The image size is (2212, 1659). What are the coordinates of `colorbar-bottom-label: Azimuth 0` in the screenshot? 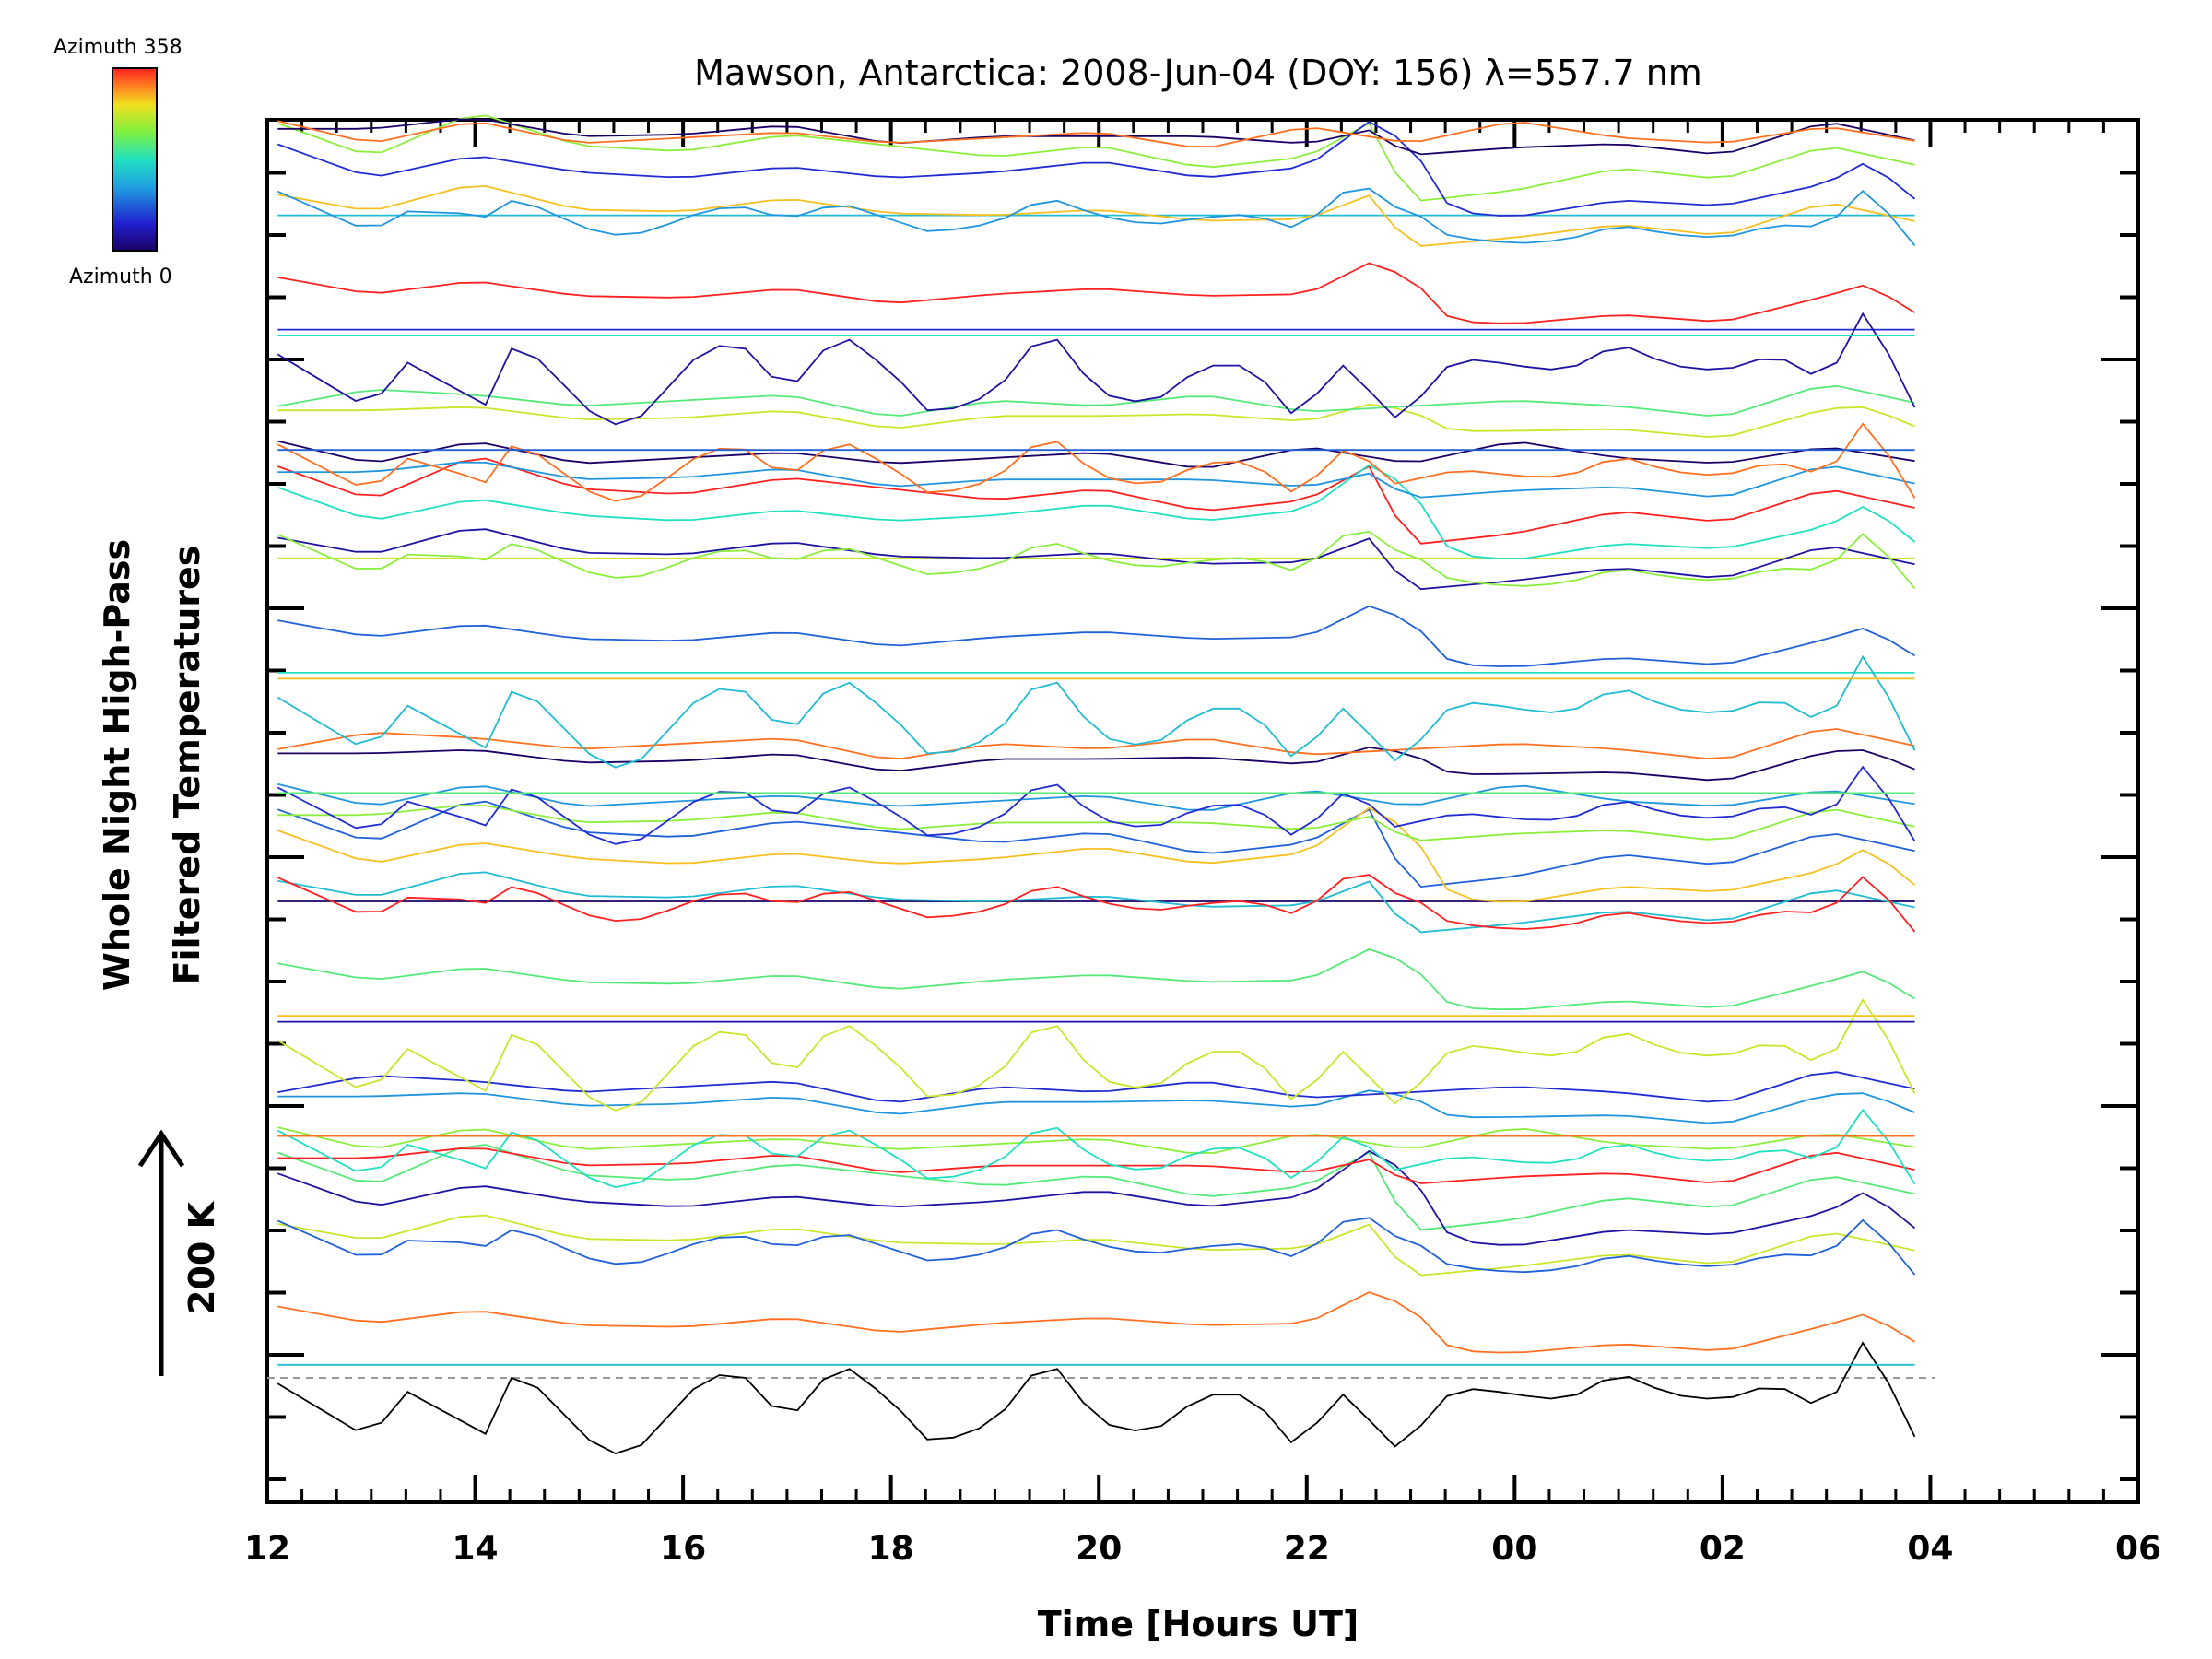 It's located at (120, 276).